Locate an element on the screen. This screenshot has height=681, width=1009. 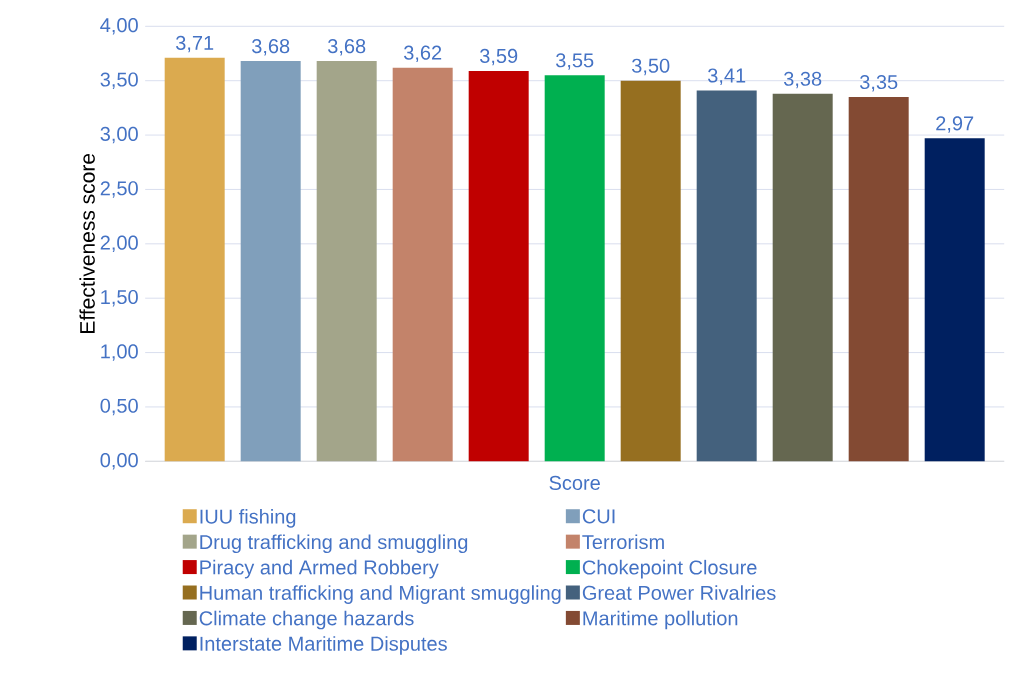
x-tick-label: Score is located at coordinates (574, 483).